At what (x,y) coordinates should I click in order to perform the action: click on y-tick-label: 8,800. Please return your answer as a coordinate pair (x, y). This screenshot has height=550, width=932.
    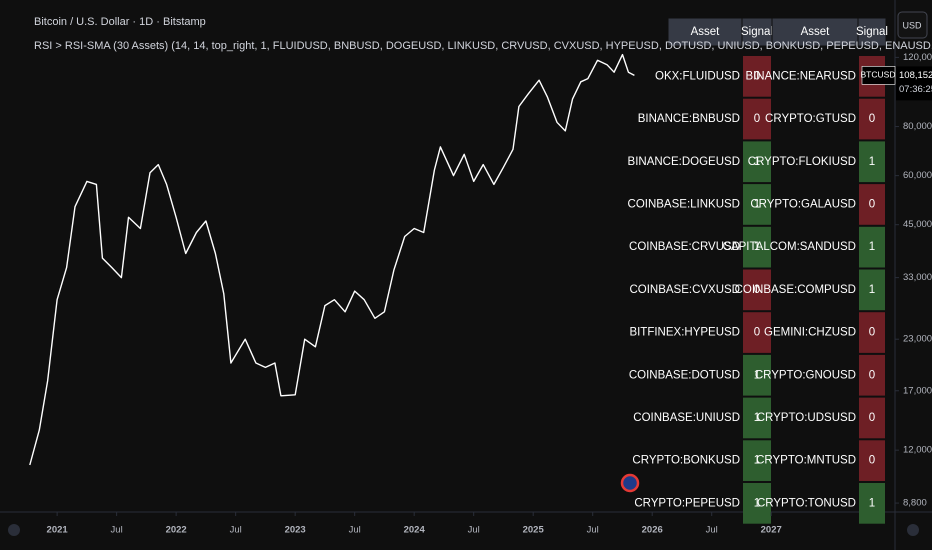
    Looking at the image, I should click on (915, 503).